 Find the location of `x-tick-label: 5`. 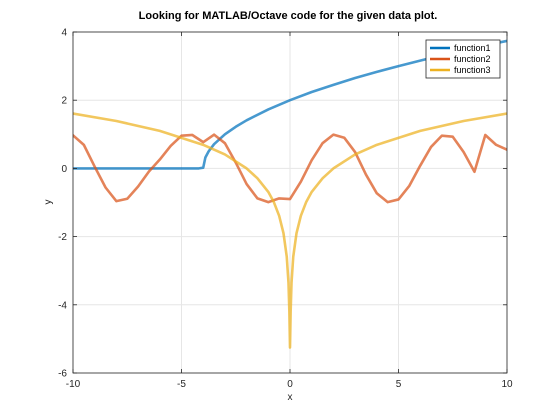

x-tick-label: 5 is located at coordinates (399, 384).